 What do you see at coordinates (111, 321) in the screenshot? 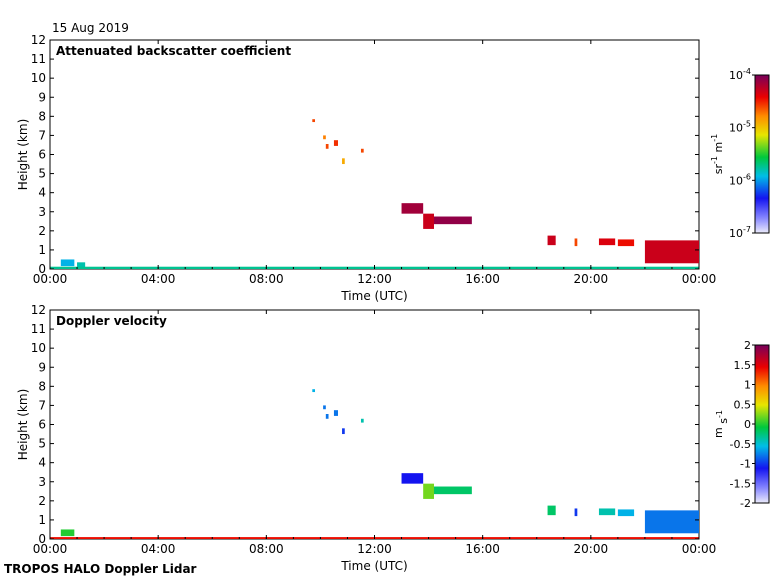
I see `panel-title: Doppler velocity` at bounding box center [111, 321].